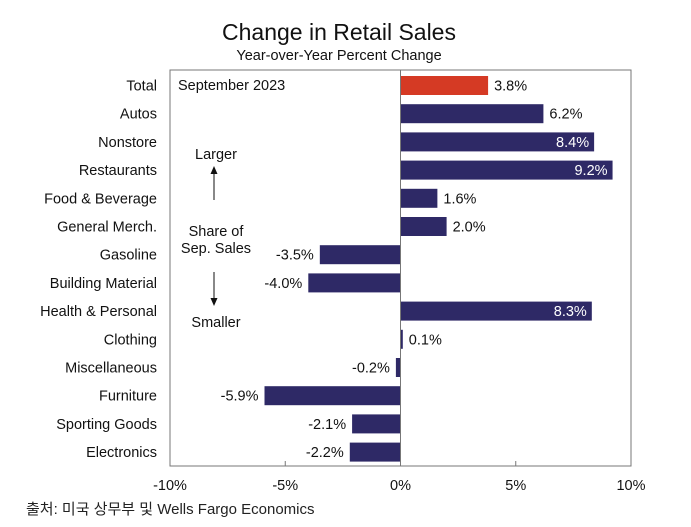  What do you see at coordinates (295, 256) in the screenshot?
I see `value-label: -3.5%` at bounding box center [295, 256].